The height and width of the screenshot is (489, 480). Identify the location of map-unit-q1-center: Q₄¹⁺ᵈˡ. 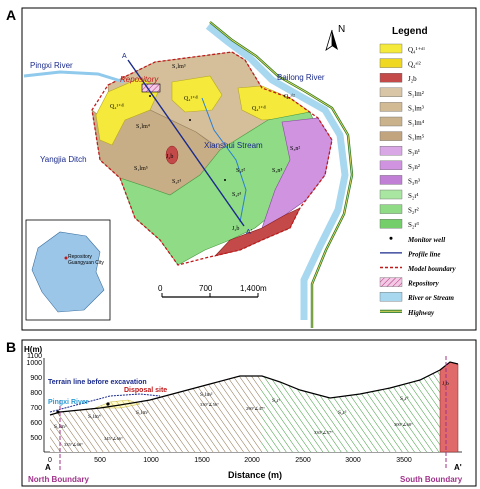
(191, 98).